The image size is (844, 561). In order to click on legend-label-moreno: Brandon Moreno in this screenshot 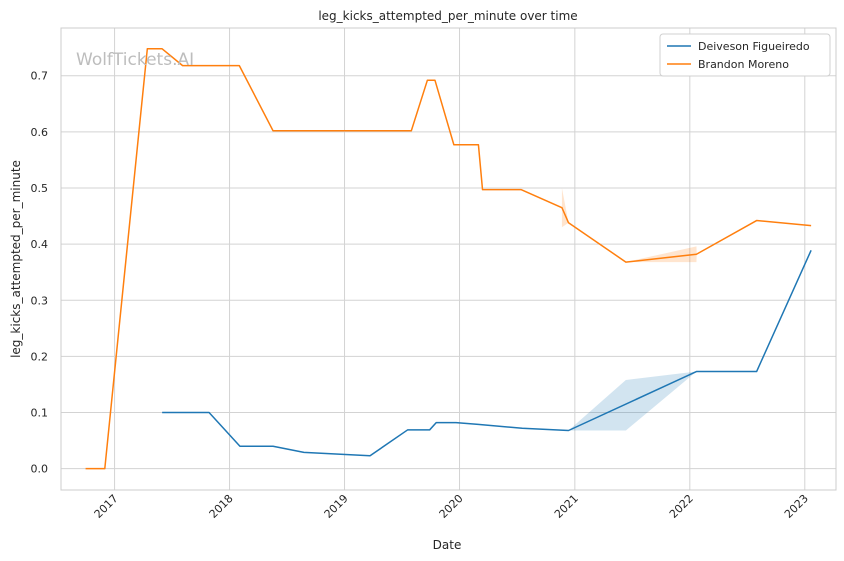, I will do `click(743, 64)`.